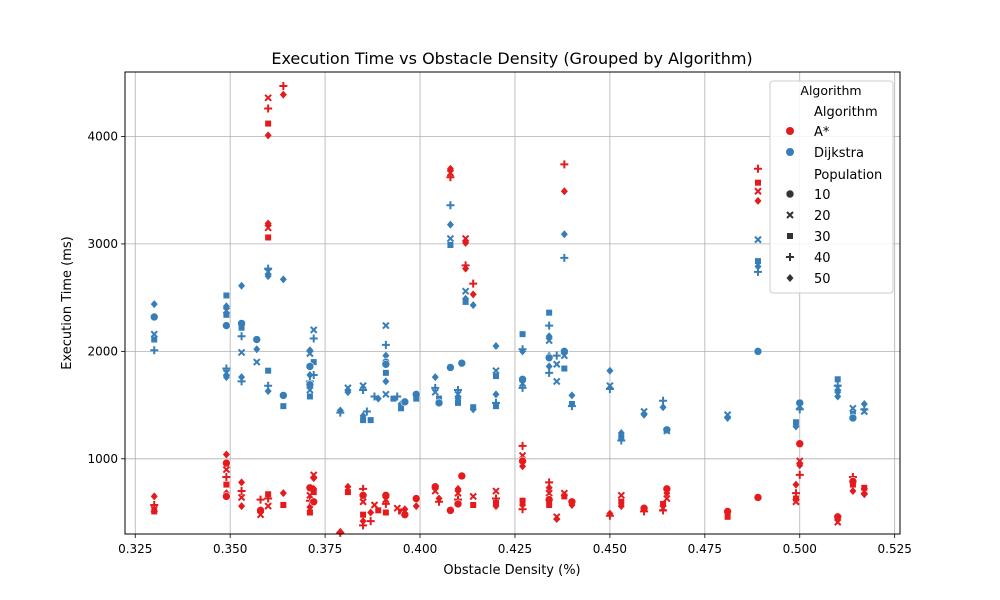 Image resolution: width=1000 pixels, height=600 pixels. Describe the element at coordinates (67, 302) in the screenshot. I see `y-axis-label: Execution Time (ms)` at that location.